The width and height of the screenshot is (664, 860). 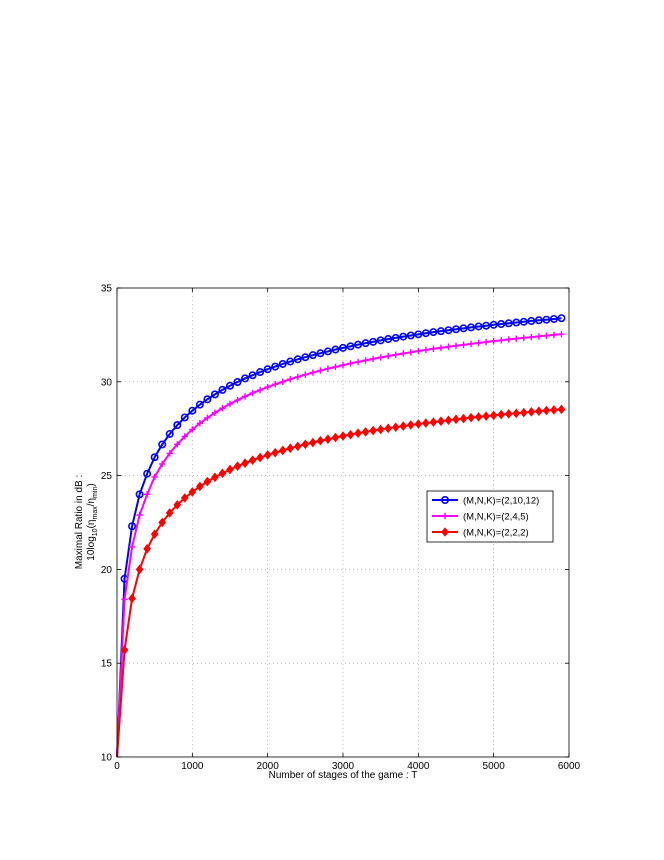 What do you see at coordinates (107, 382) in the screenshot?
I see `y-tick-label: 30` at bounding box center [107, 382].